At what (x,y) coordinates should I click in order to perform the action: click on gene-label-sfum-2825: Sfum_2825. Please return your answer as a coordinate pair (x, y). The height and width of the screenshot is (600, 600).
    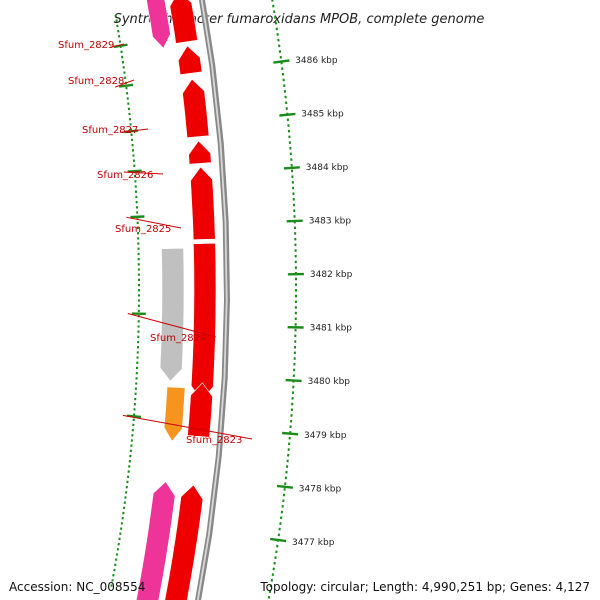
    Looking at the image, I should click on (143, 229).